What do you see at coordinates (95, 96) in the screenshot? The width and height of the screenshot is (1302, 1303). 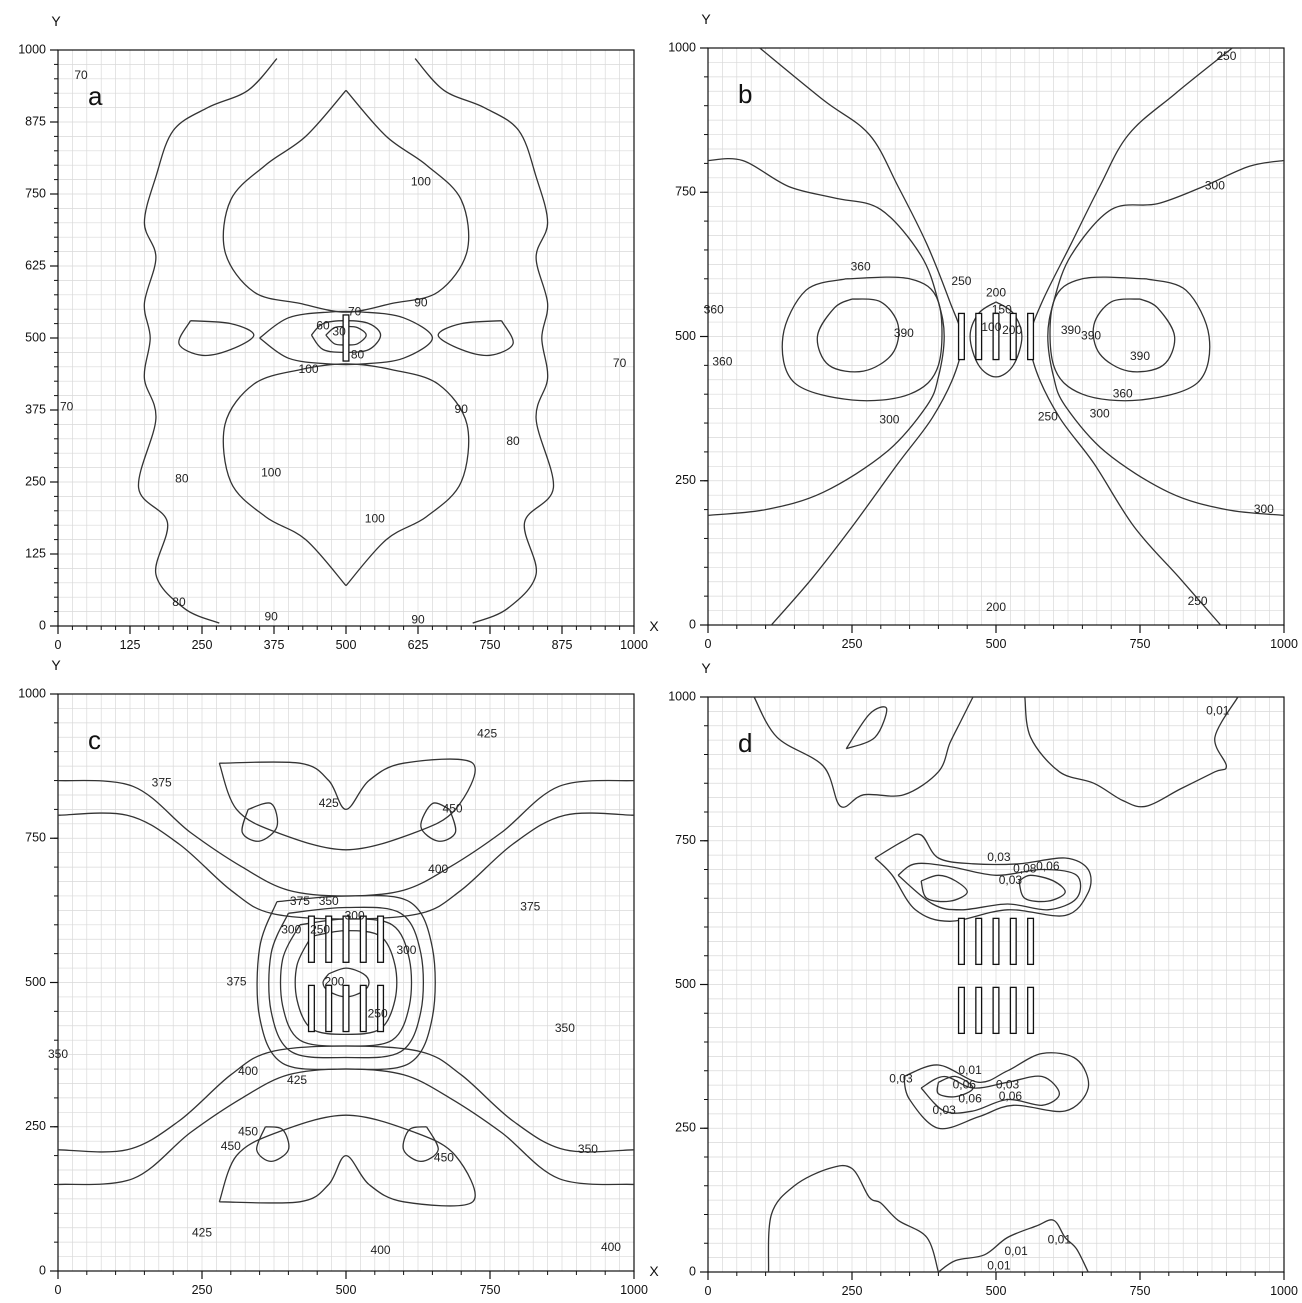 I see `panel-letter: a` at bounding box center [95, 96].